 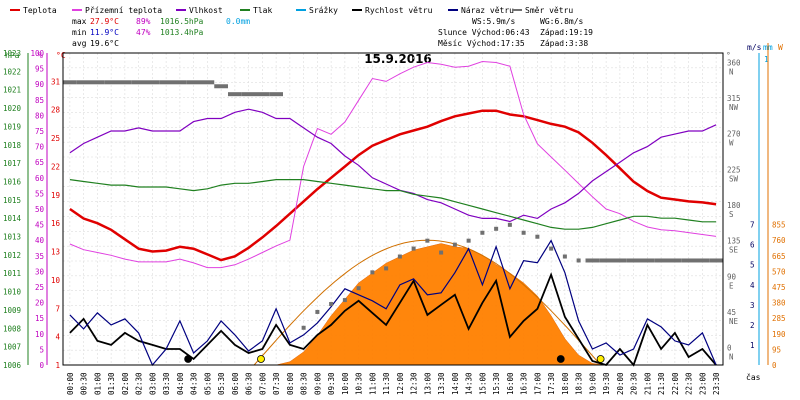 What do you see at coordinates (766, 59) in the screenshot?
I see `axis-mm-tick: 1` at bounding box center [766, 59].